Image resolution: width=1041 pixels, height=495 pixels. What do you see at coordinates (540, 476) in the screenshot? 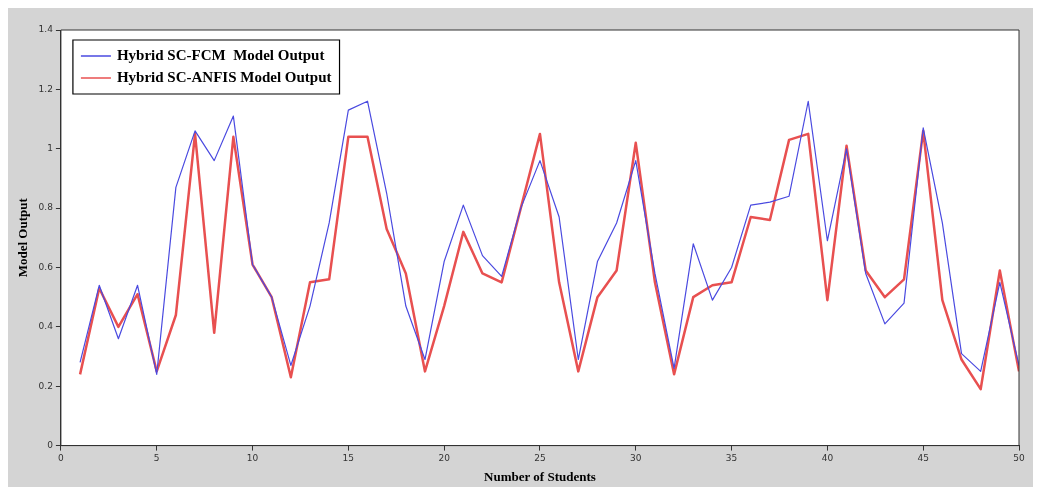
I see `x-axis-title: Number of Students` at bounding box center [540, 476].